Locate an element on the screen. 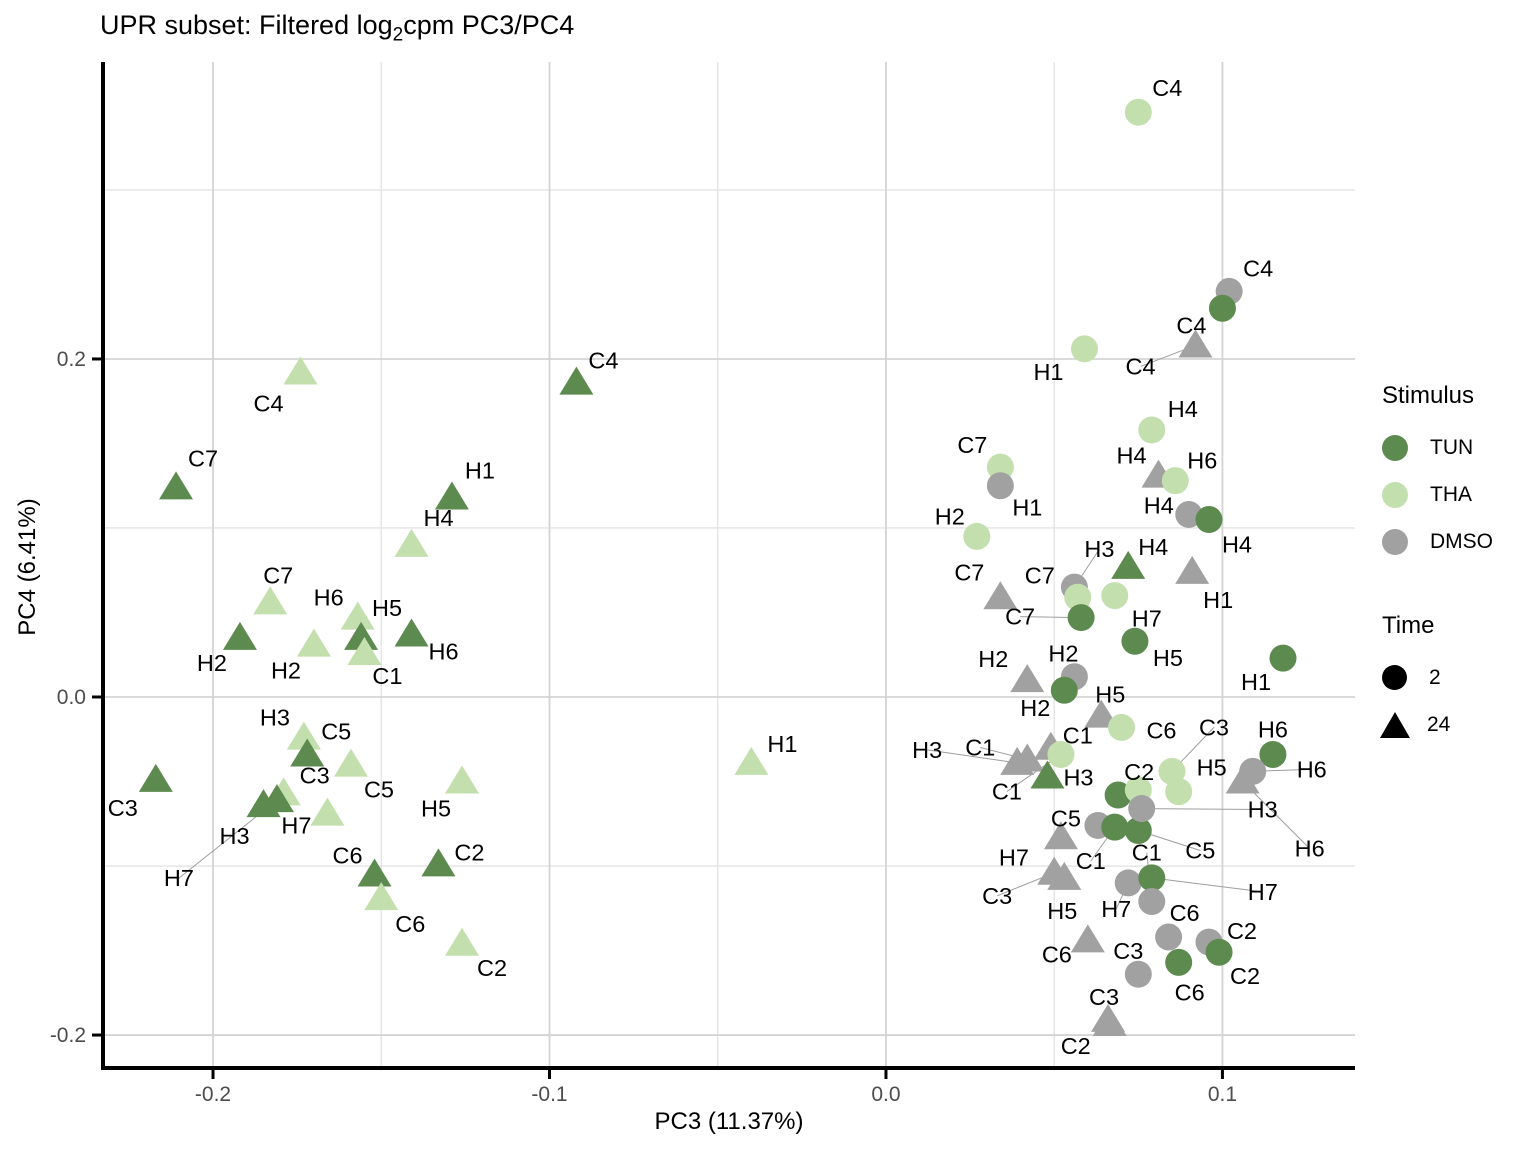 This screenshot has width=1536, height=1152. tha-swatch-icon is located at coordinates (1395, 494).